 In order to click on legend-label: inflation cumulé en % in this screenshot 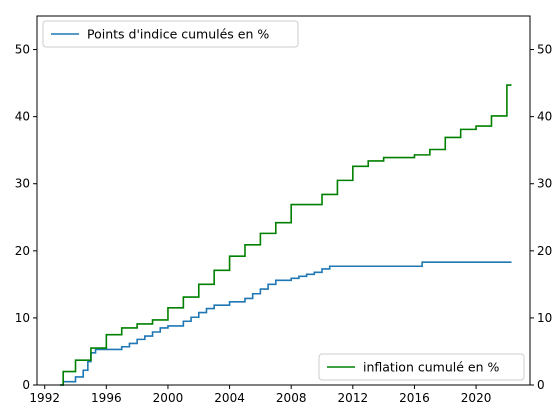, I will do `click(431, 367)`.